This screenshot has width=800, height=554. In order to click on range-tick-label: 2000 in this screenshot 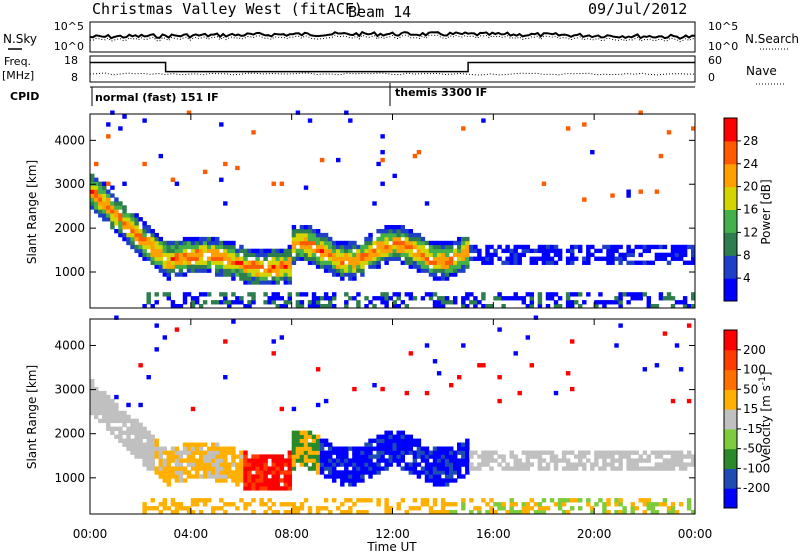, I will do `click(69, 434)`.